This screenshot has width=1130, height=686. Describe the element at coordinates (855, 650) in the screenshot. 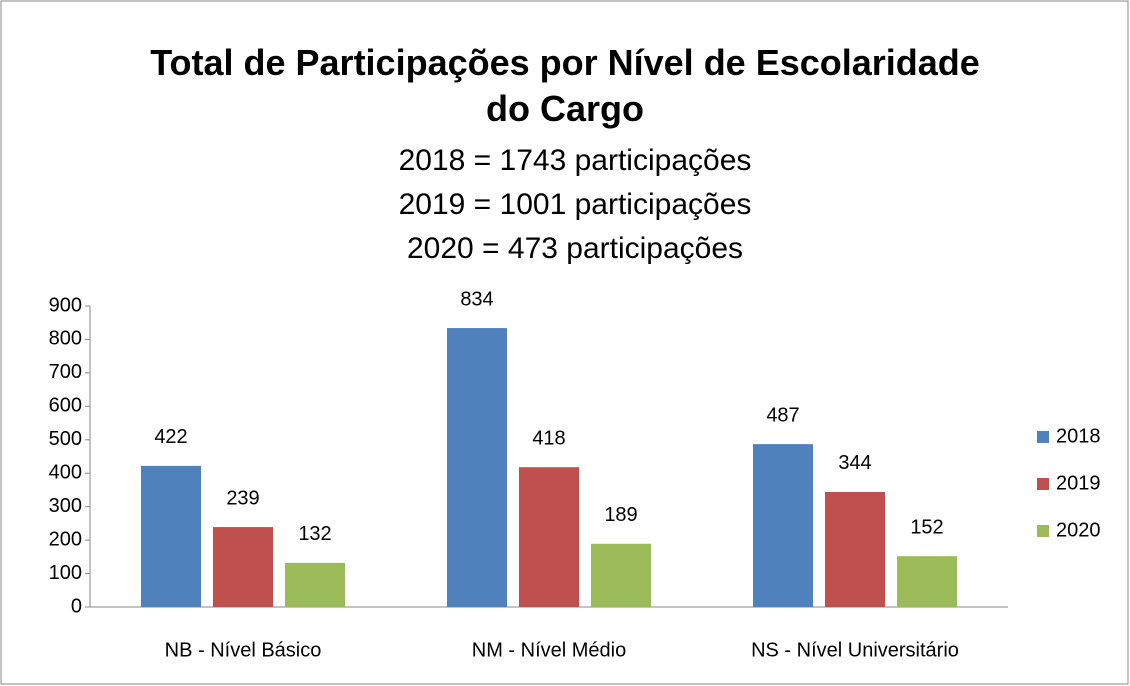

I see `x-tick-label: NS - Nível Universitário` at that location.